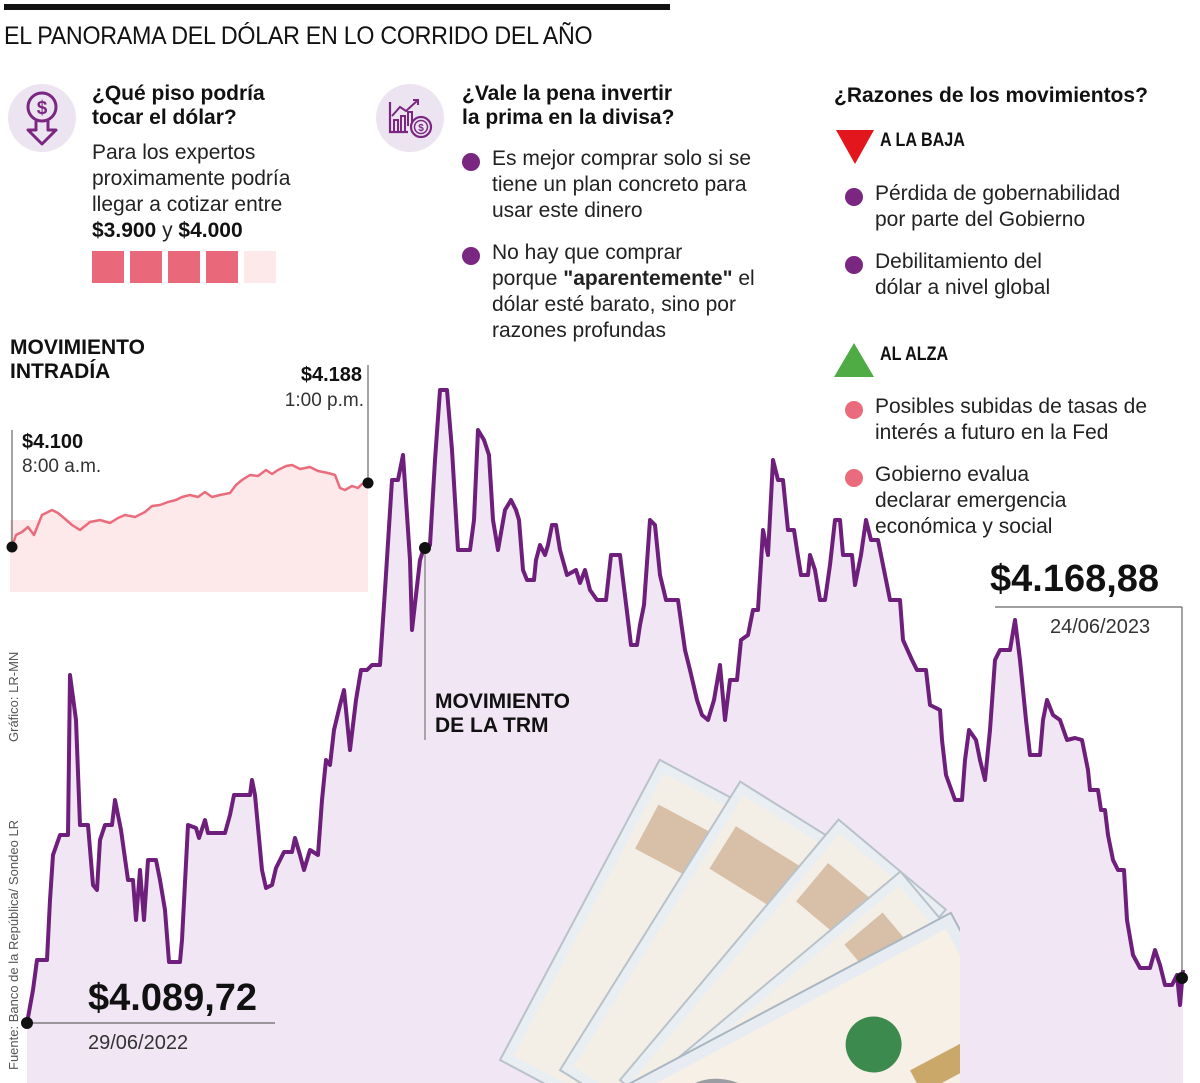 The height and width of the screenshot is (1083, 1200). Describe the element at coordinates (1182, 978) in the screenshot. I see `trm-end-dot` at that location.